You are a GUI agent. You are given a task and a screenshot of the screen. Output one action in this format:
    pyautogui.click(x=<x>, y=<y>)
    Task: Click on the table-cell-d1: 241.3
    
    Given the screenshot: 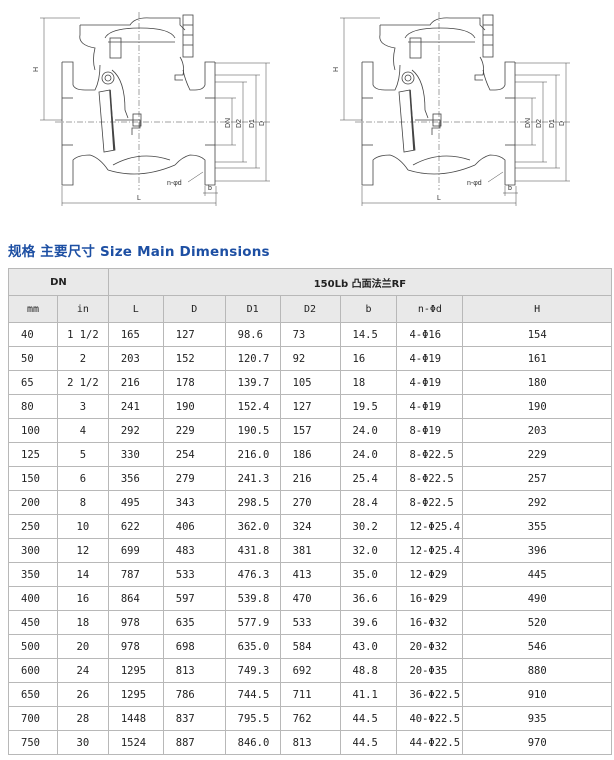 What is the action you would take?
    pyautogui.click(x=252, y=478)
    